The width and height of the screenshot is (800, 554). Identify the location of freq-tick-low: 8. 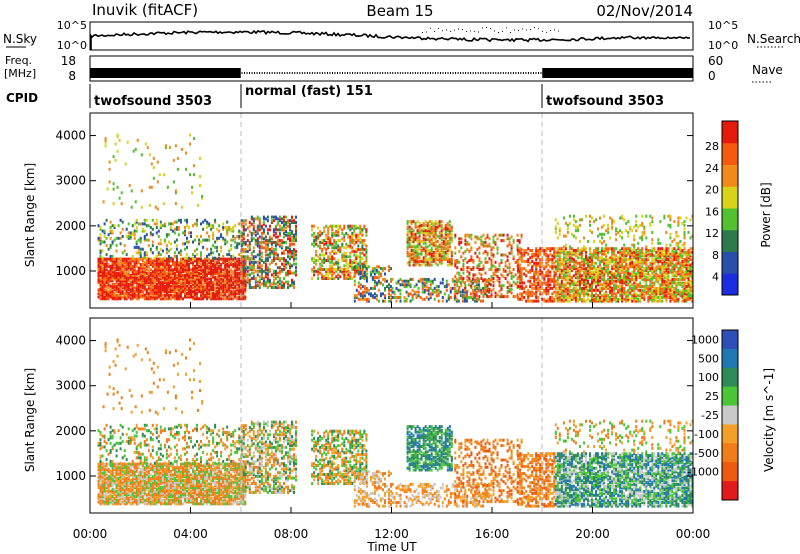
(72, 76).